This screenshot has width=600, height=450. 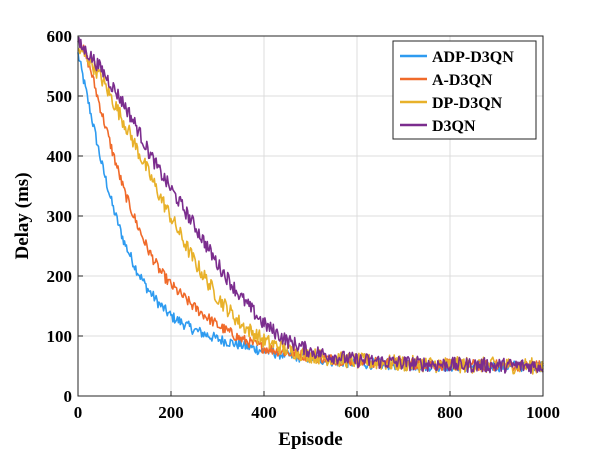 I want to click on y-tick-label: 500, so click(x=60, y=96).